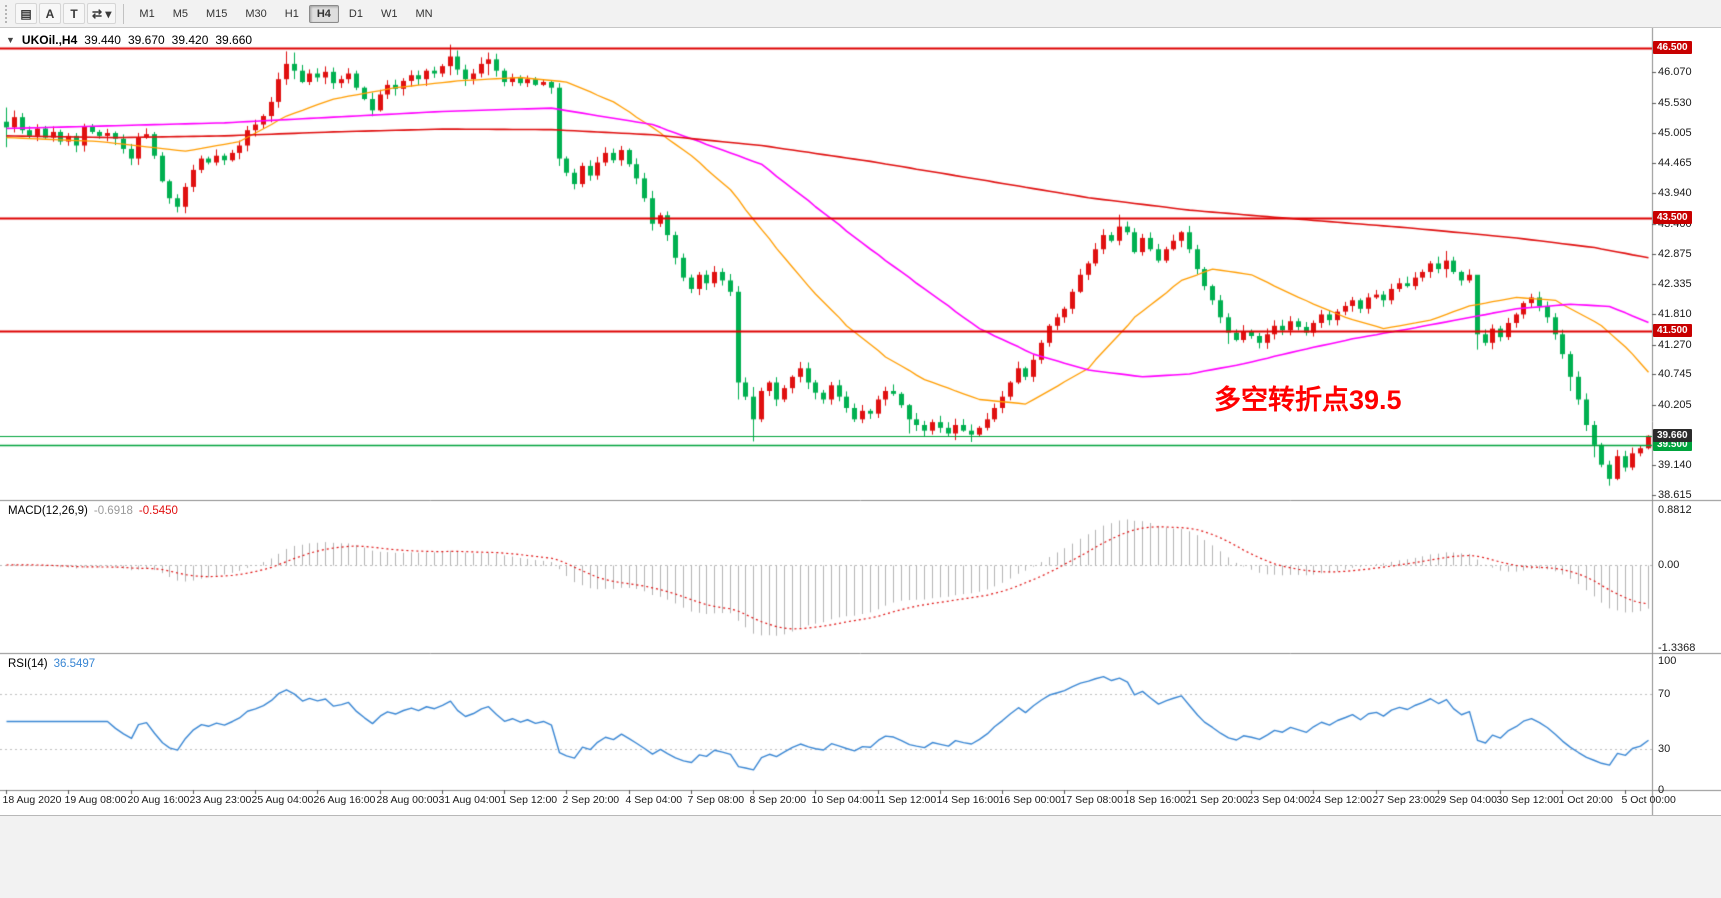  What do you see at coordinates (147, 13) in the screenshot?
I see `timeframe-button-m1: M1` at bounding box center [147, 13].